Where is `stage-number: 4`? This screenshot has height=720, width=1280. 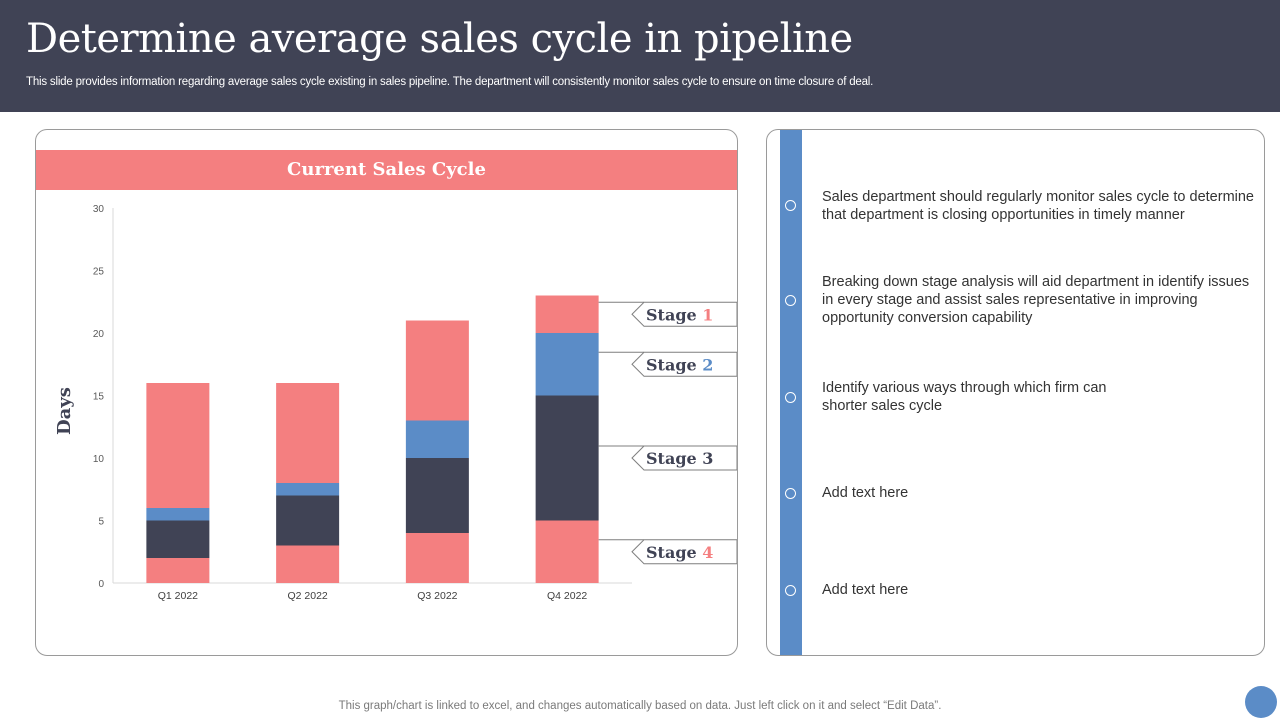
stage-number: 4 is located at coordinates (707, 552).